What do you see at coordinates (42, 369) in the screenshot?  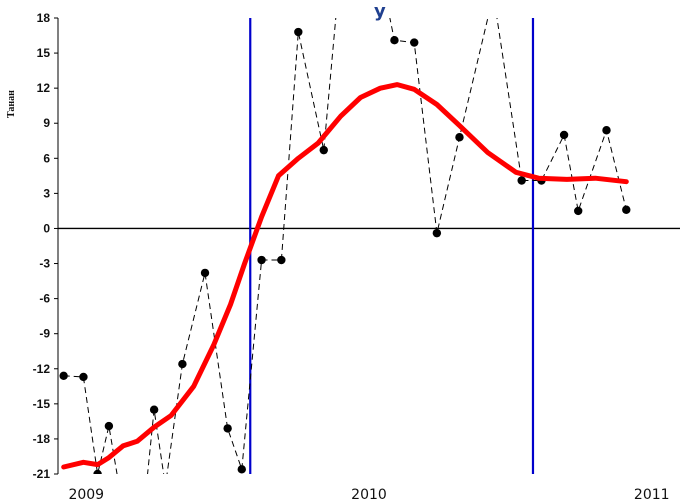 I see `y-tick-label: -12` at bounding box center [42, 369].